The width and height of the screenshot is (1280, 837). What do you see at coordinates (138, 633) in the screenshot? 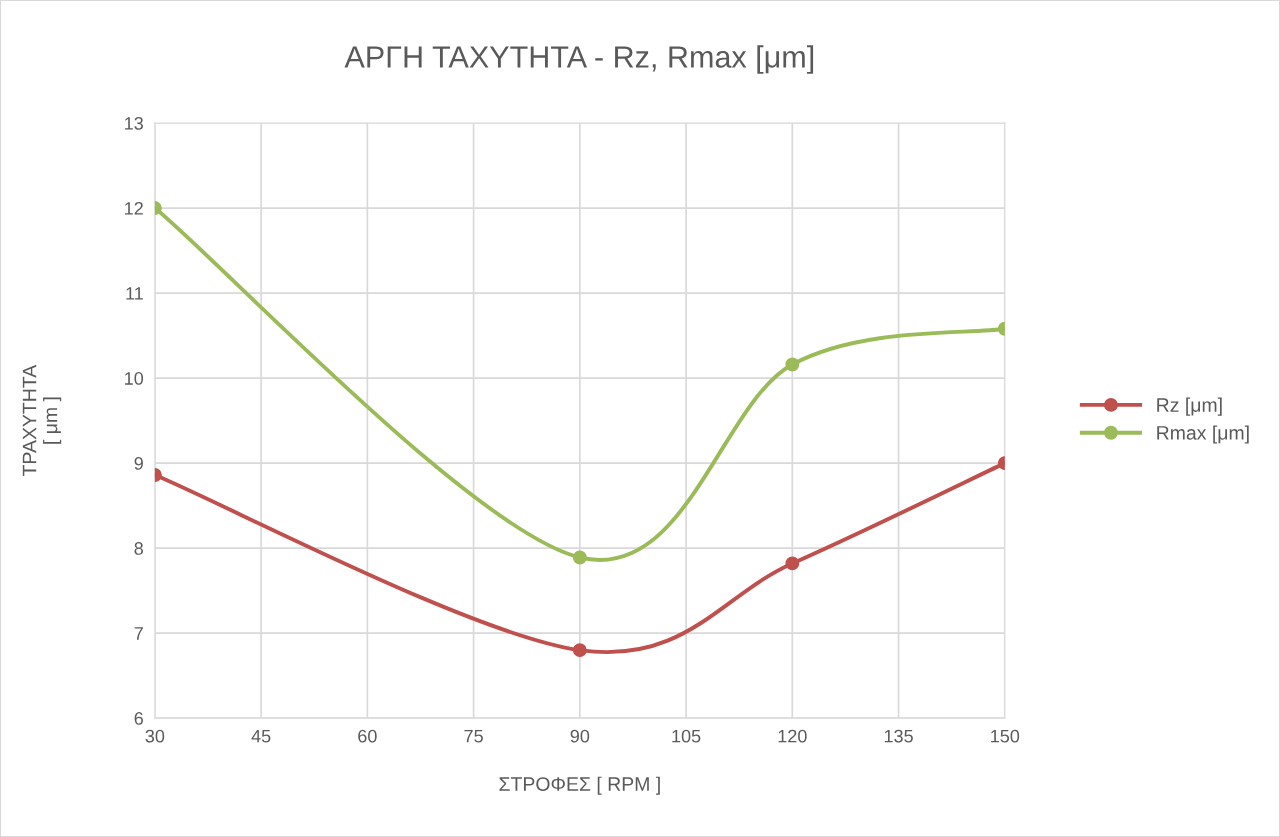
I see `y-tick-label: 7` at bounding box center [138, 633].